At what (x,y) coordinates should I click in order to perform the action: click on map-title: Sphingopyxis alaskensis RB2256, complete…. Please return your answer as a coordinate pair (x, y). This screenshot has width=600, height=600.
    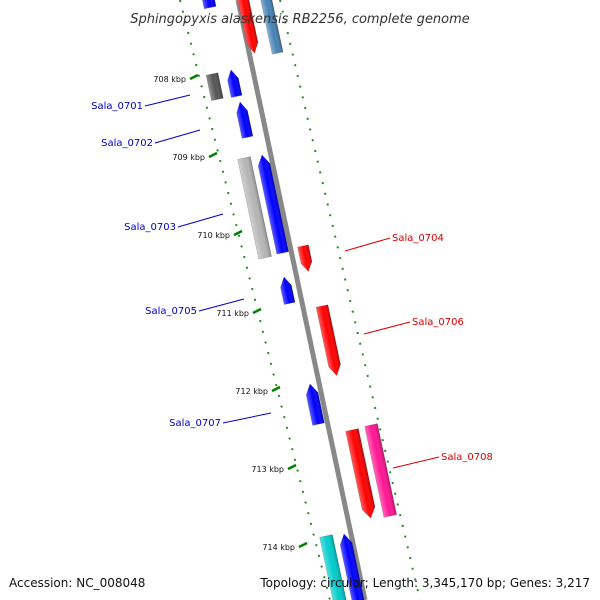
    Looking at the image, I should click on (300, 19).